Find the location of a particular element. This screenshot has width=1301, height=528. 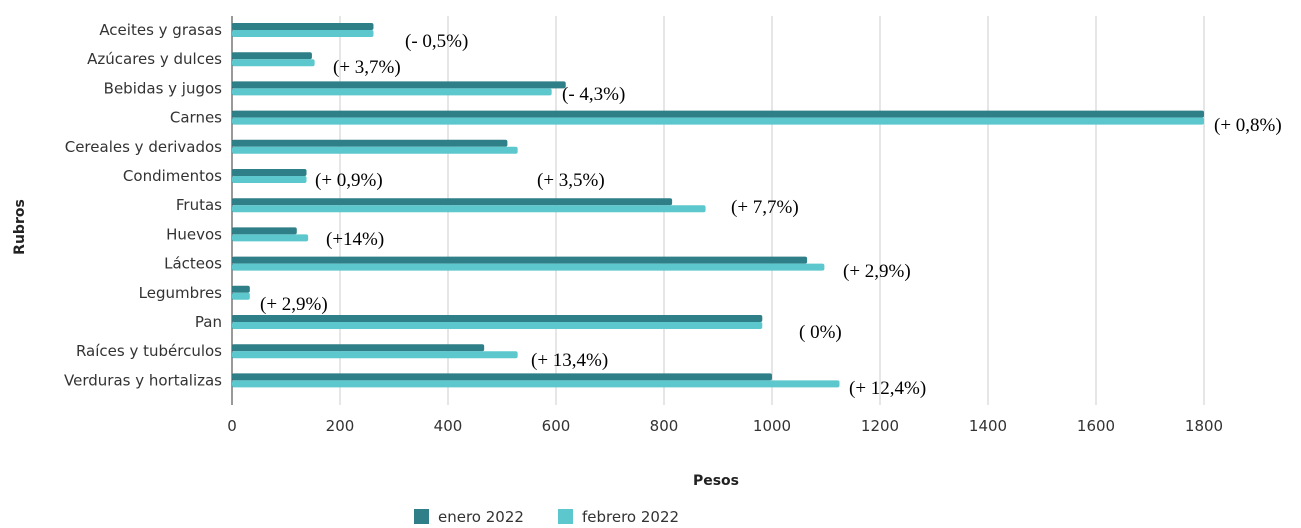

change-annotation: ( 0%) is located at coordinates (820, 332).